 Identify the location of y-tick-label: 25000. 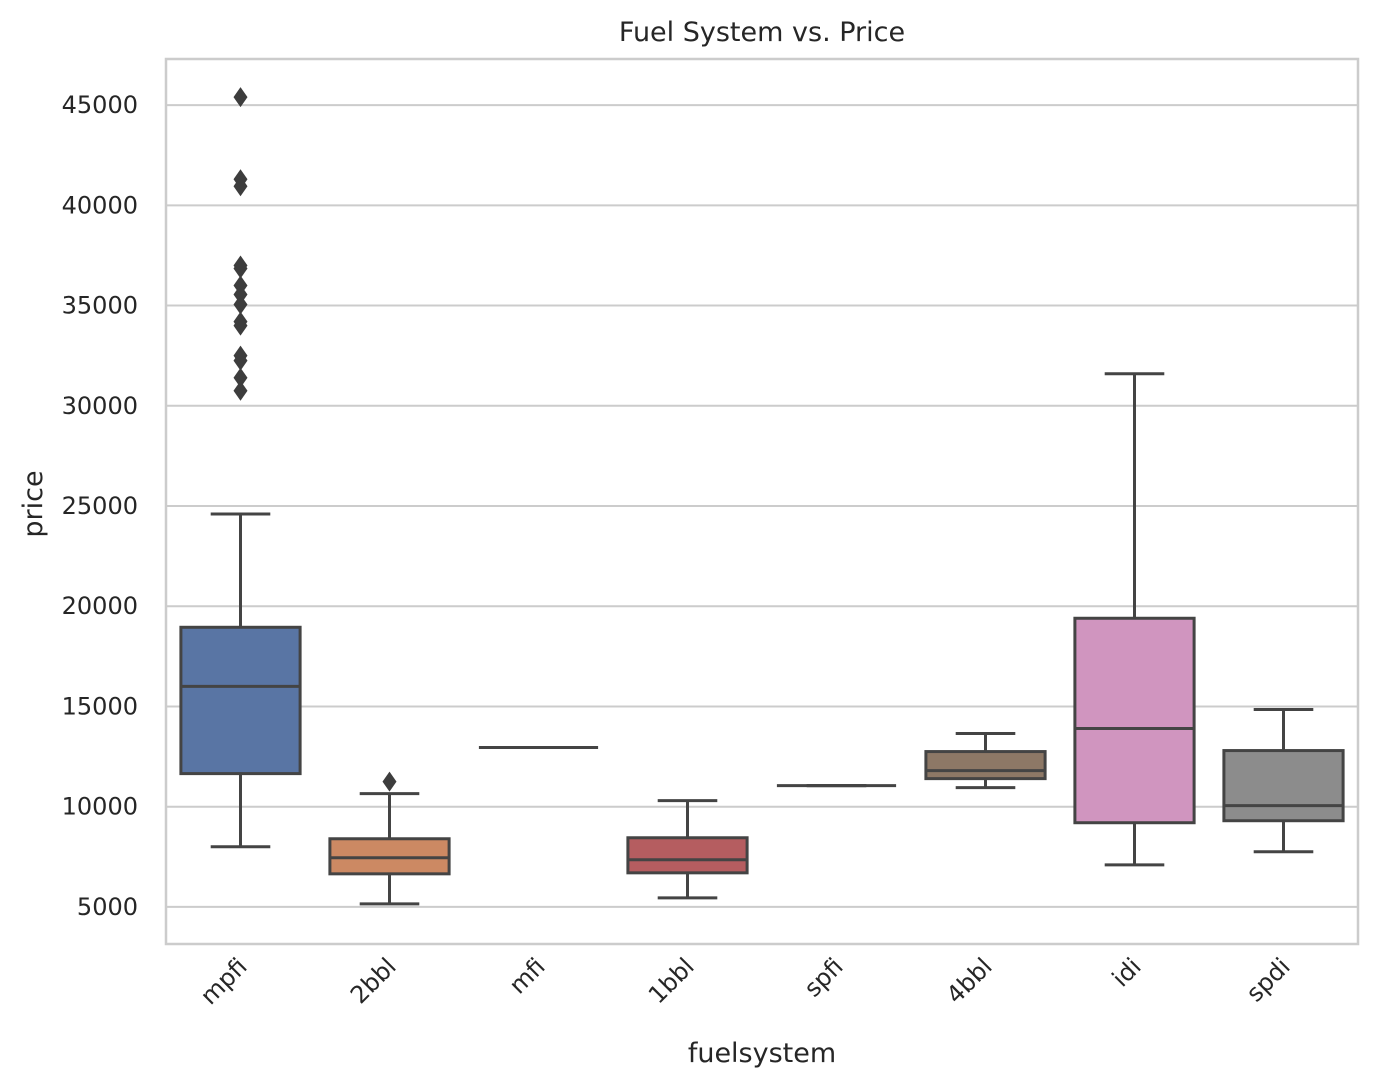
(100, 506).